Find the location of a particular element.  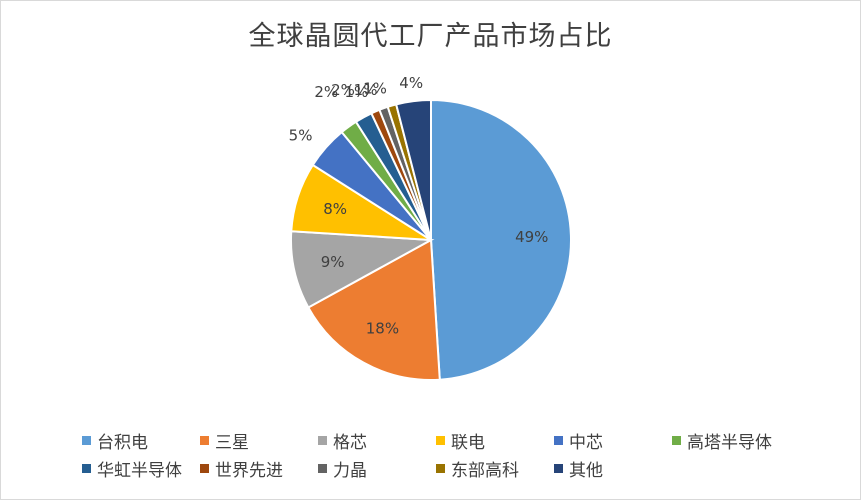

legend-item-台积电: 台积电 is located at coordinates (141, 440).